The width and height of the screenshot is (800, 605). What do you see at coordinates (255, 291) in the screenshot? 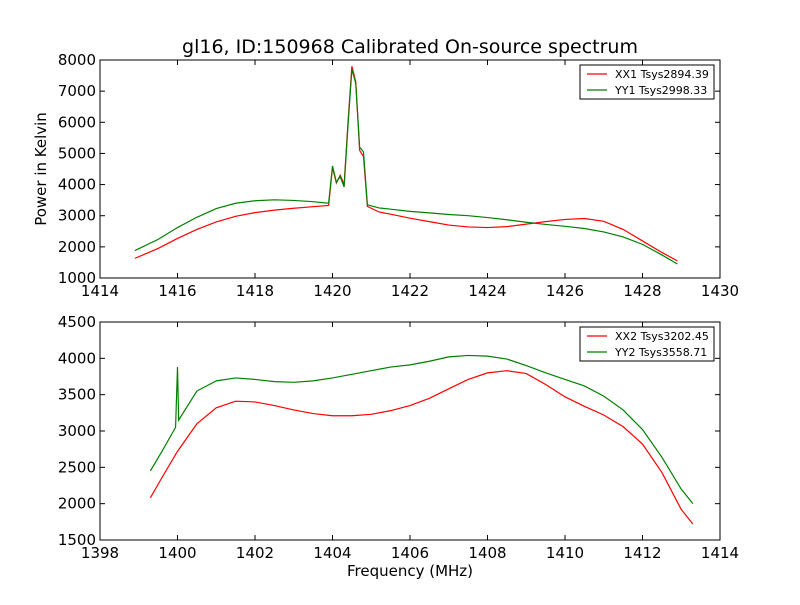
I see `x-tick-label: 1418` at bounding box center [255, 291].